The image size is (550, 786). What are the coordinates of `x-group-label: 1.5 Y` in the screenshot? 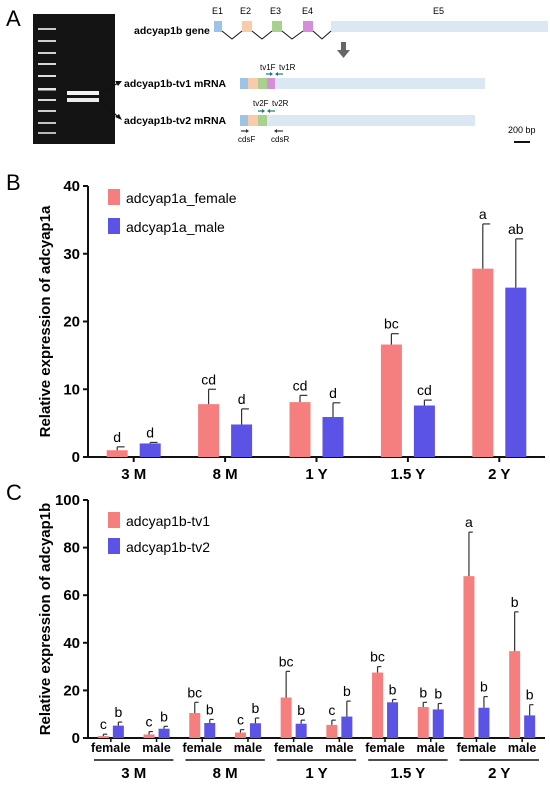 It's located at (408, 773).